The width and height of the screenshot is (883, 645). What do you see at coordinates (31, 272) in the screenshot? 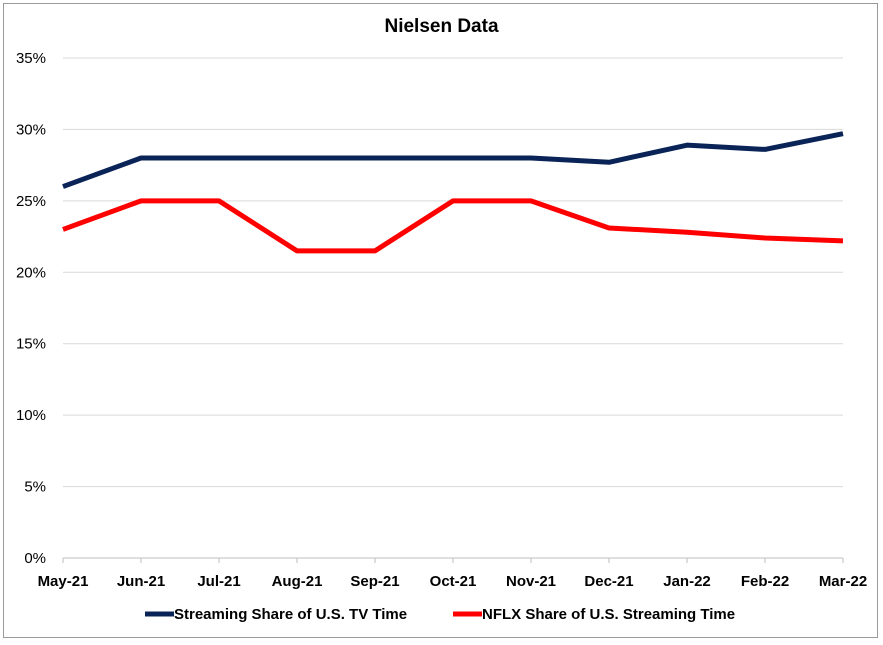
I see `y-tick-label: 20%` at bounding box center [31, 272].